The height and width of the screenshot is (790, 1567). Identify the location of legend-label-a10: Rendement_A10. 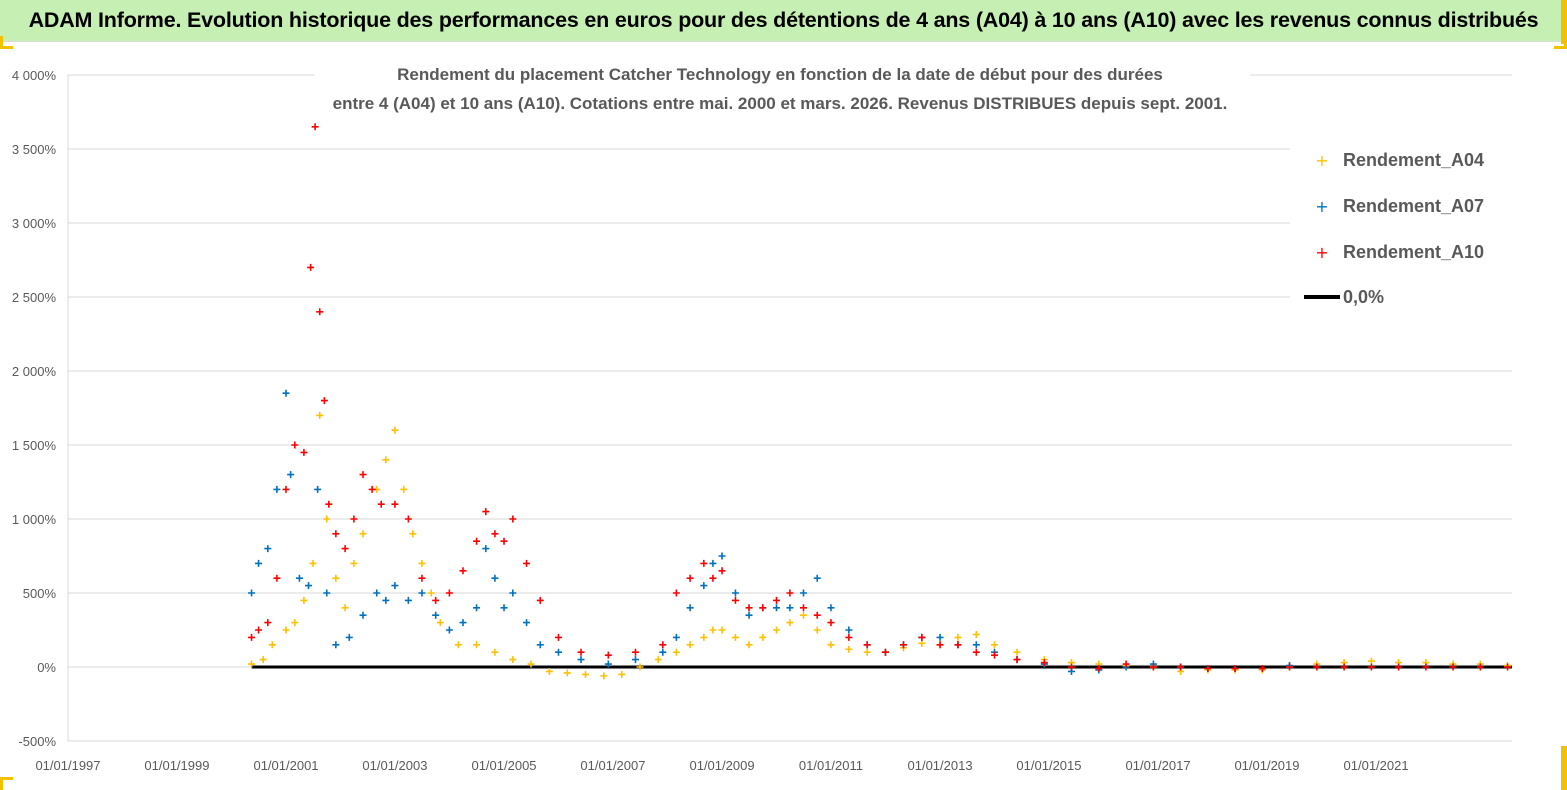
(1413, 252).